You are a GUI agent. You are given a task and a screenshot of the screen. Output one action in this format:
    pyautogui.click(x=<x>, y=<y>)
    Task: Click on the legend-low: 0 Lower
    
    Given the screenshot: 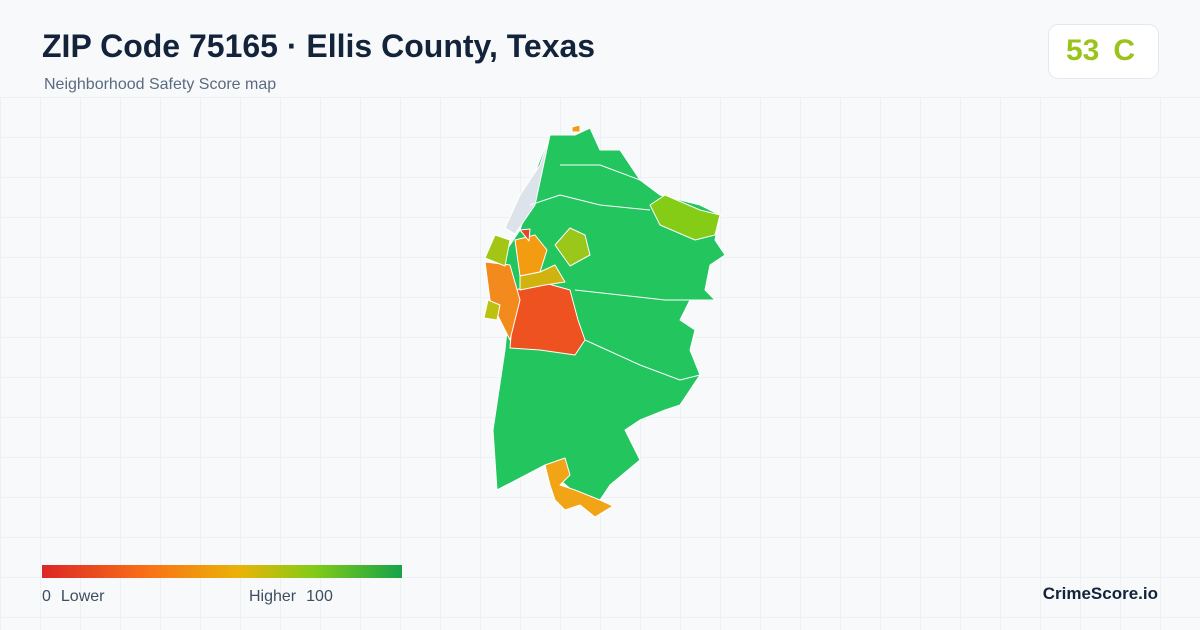 What is the action you would take?
    pyautogui.click(x=73, y=597)
    